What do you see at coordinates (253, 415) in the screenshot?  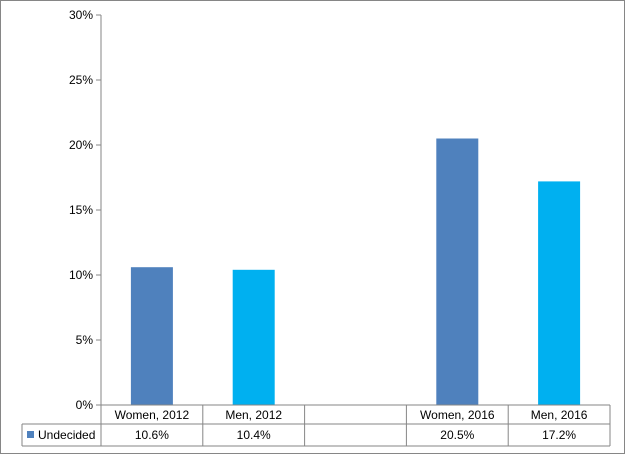 I see `x-tick-label: Men, 2012` at bounding box center [253, 415].